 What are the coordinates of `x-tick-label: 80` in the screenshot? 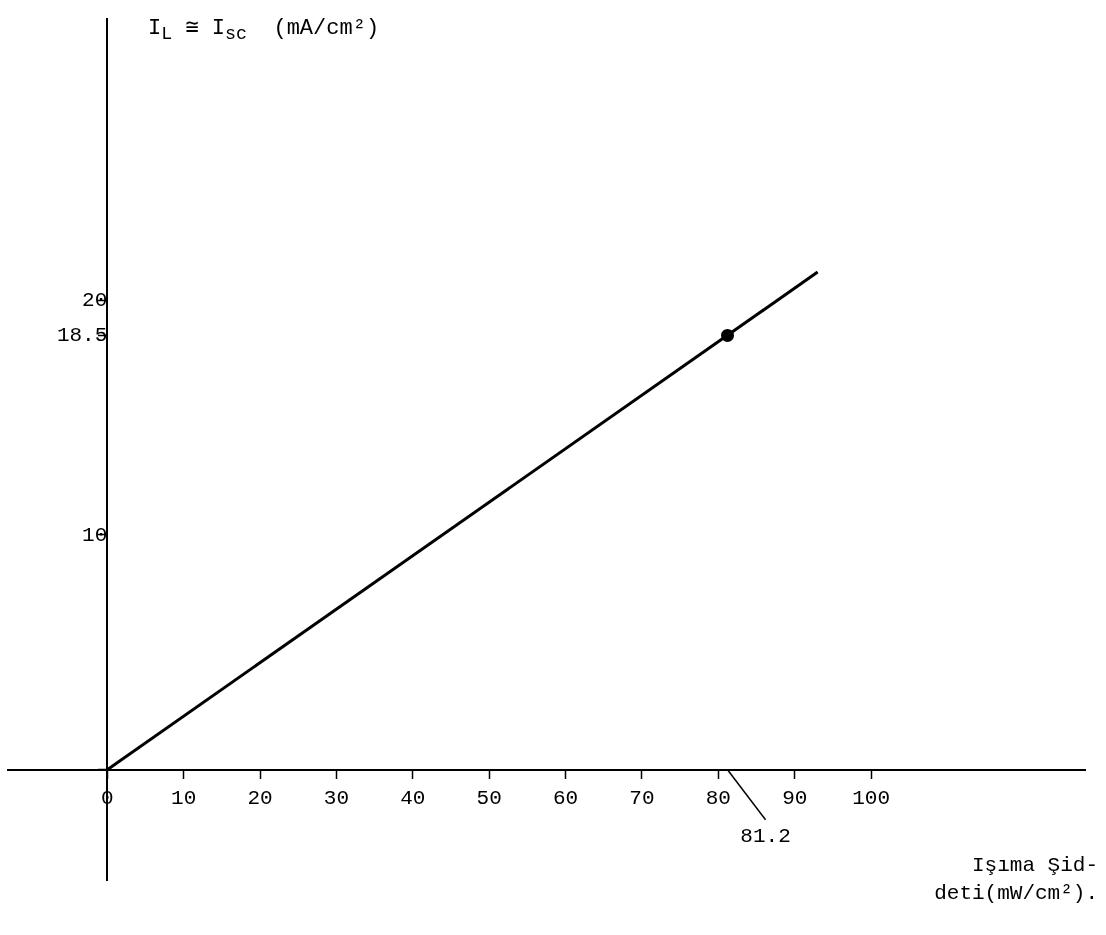 It's located at (718, 798).